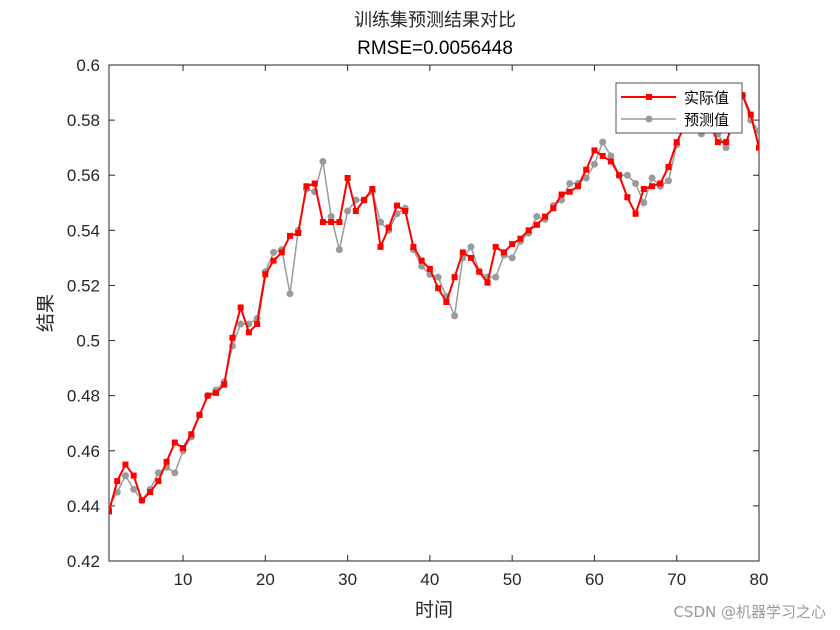  Describe the element at coordinates (83, 175) in the screenshot. I see `y-tick-label: 0.56` at that location.